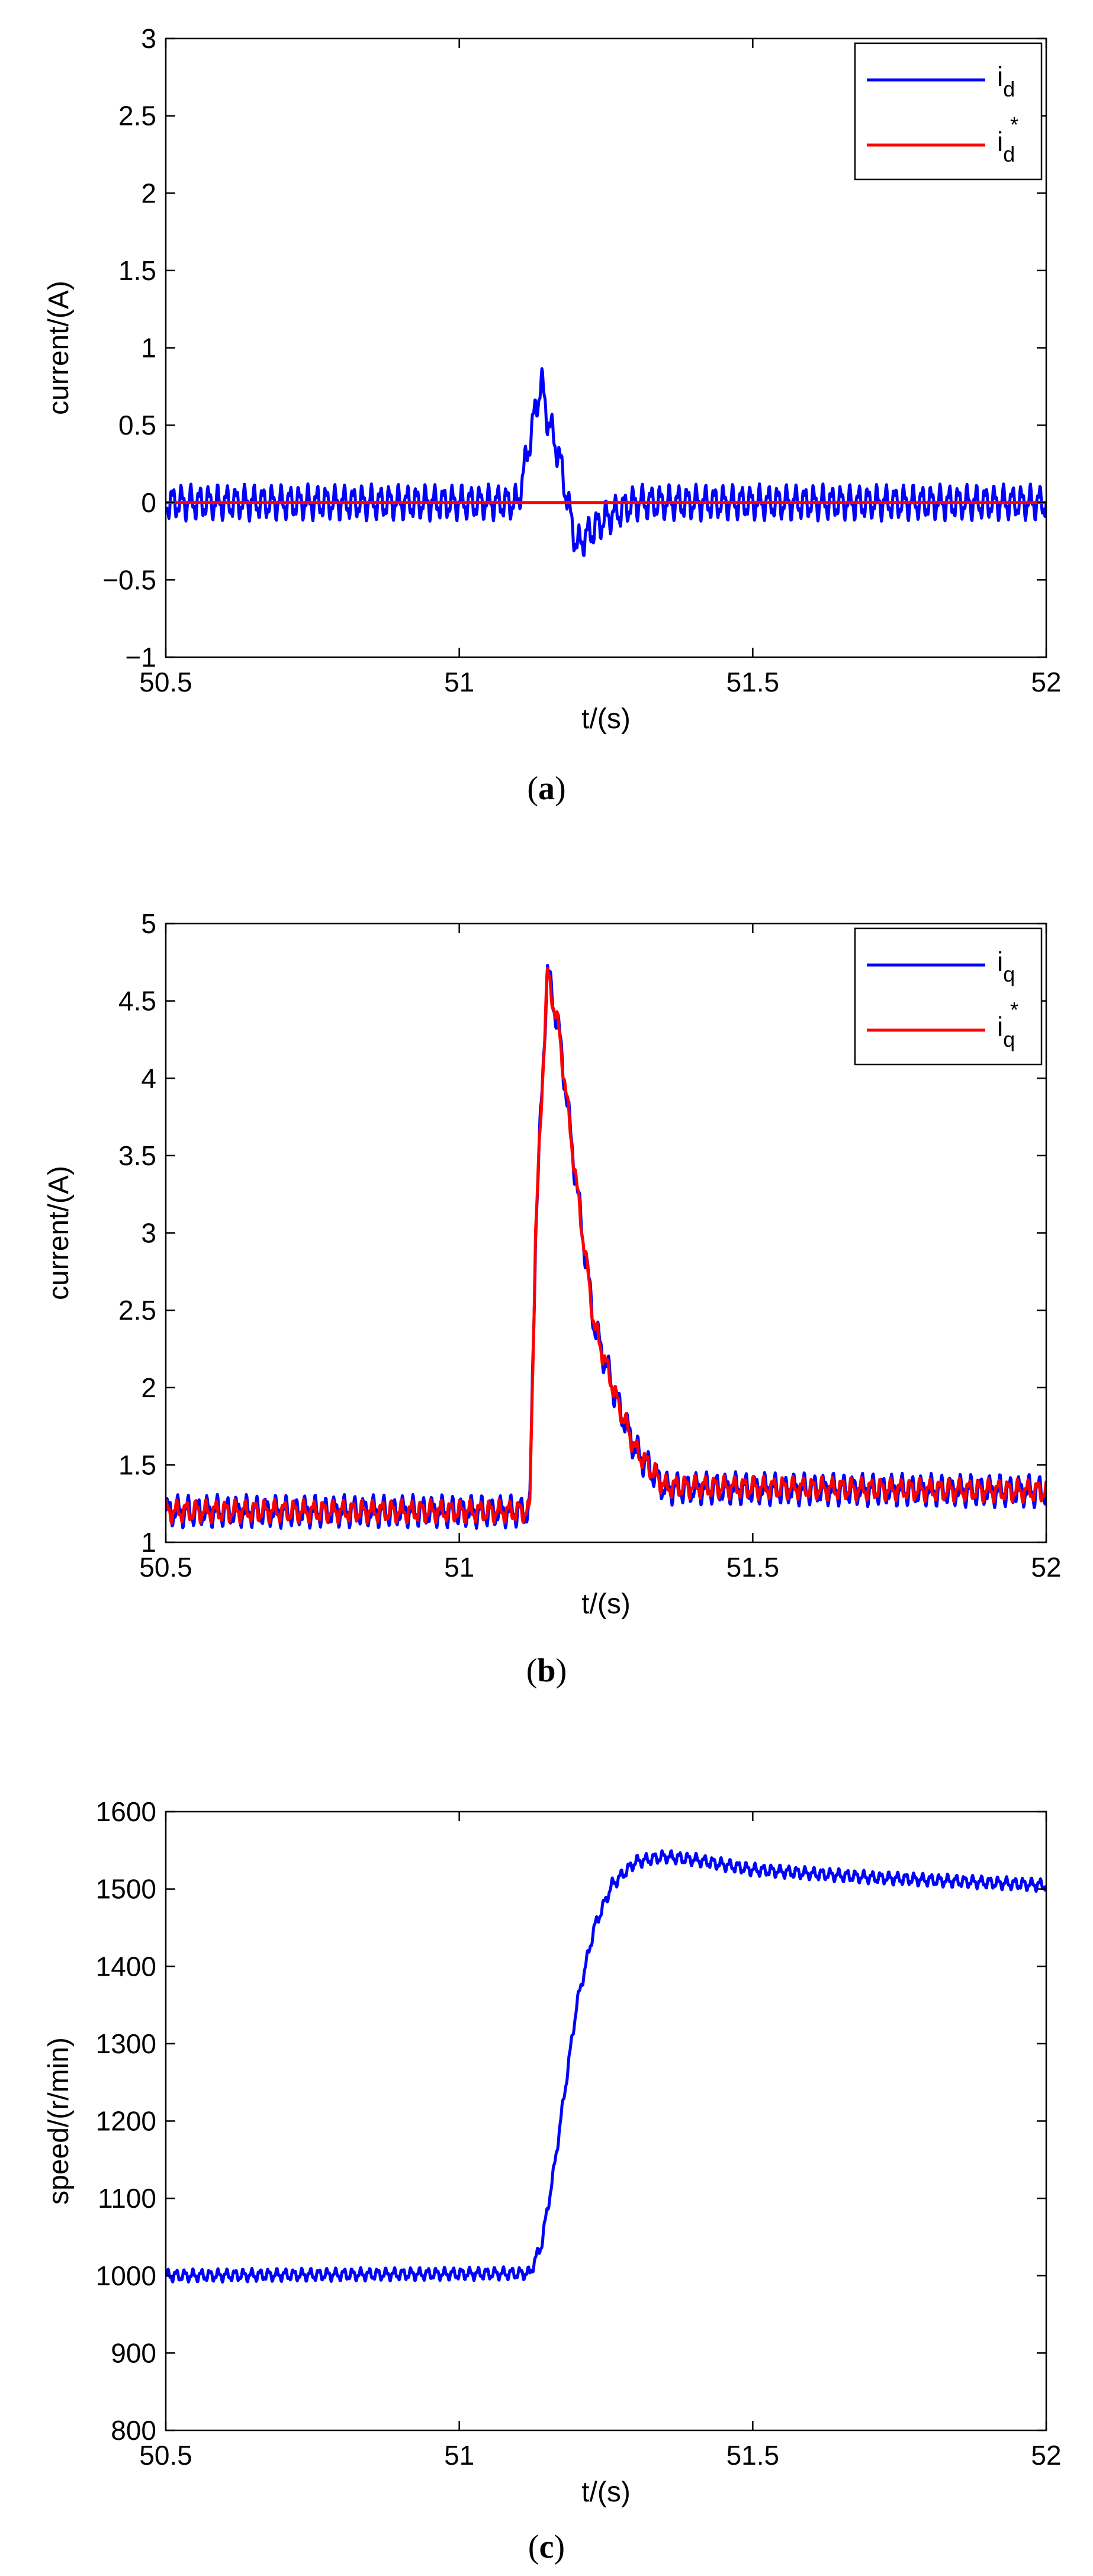 The image size is (1093, 2576). Describe the element at coordinates (137, 1002) in the screenshot. I see `y-tick-label: 4.5` at that location.